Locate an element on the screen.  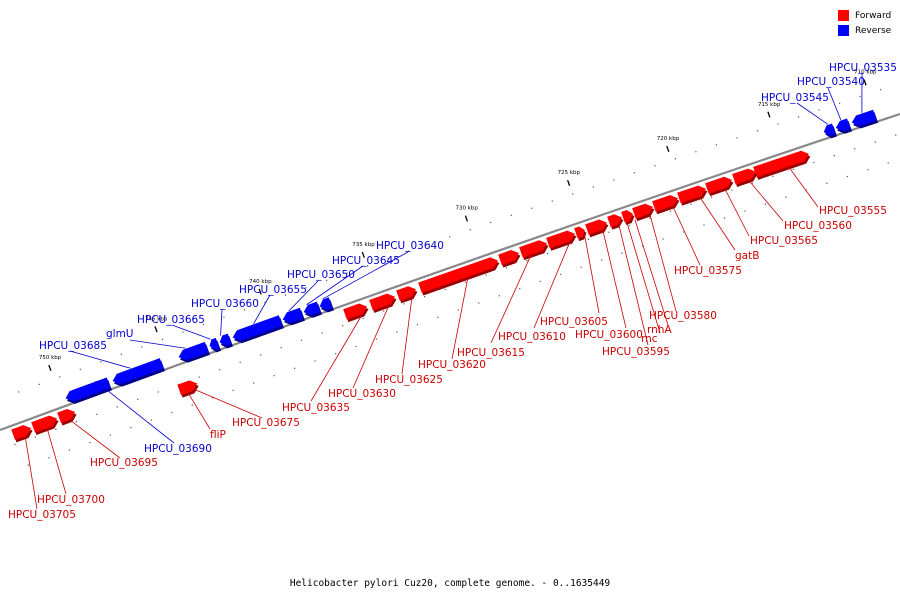
gene-arrow-gatb is located at coordinates (691, 194).